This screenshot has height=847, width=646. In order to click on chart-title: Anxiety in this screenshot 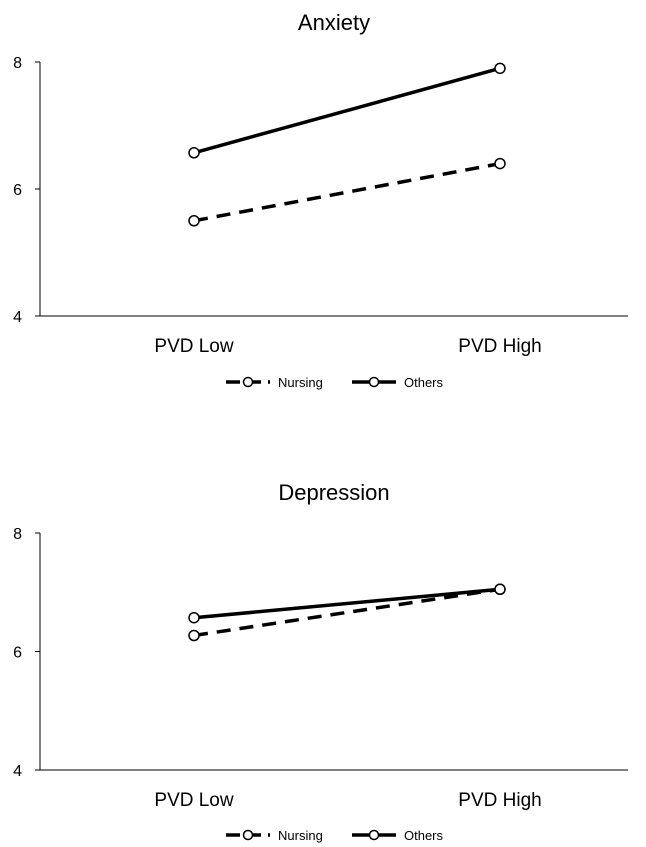, I will do `click(334, 22)`.